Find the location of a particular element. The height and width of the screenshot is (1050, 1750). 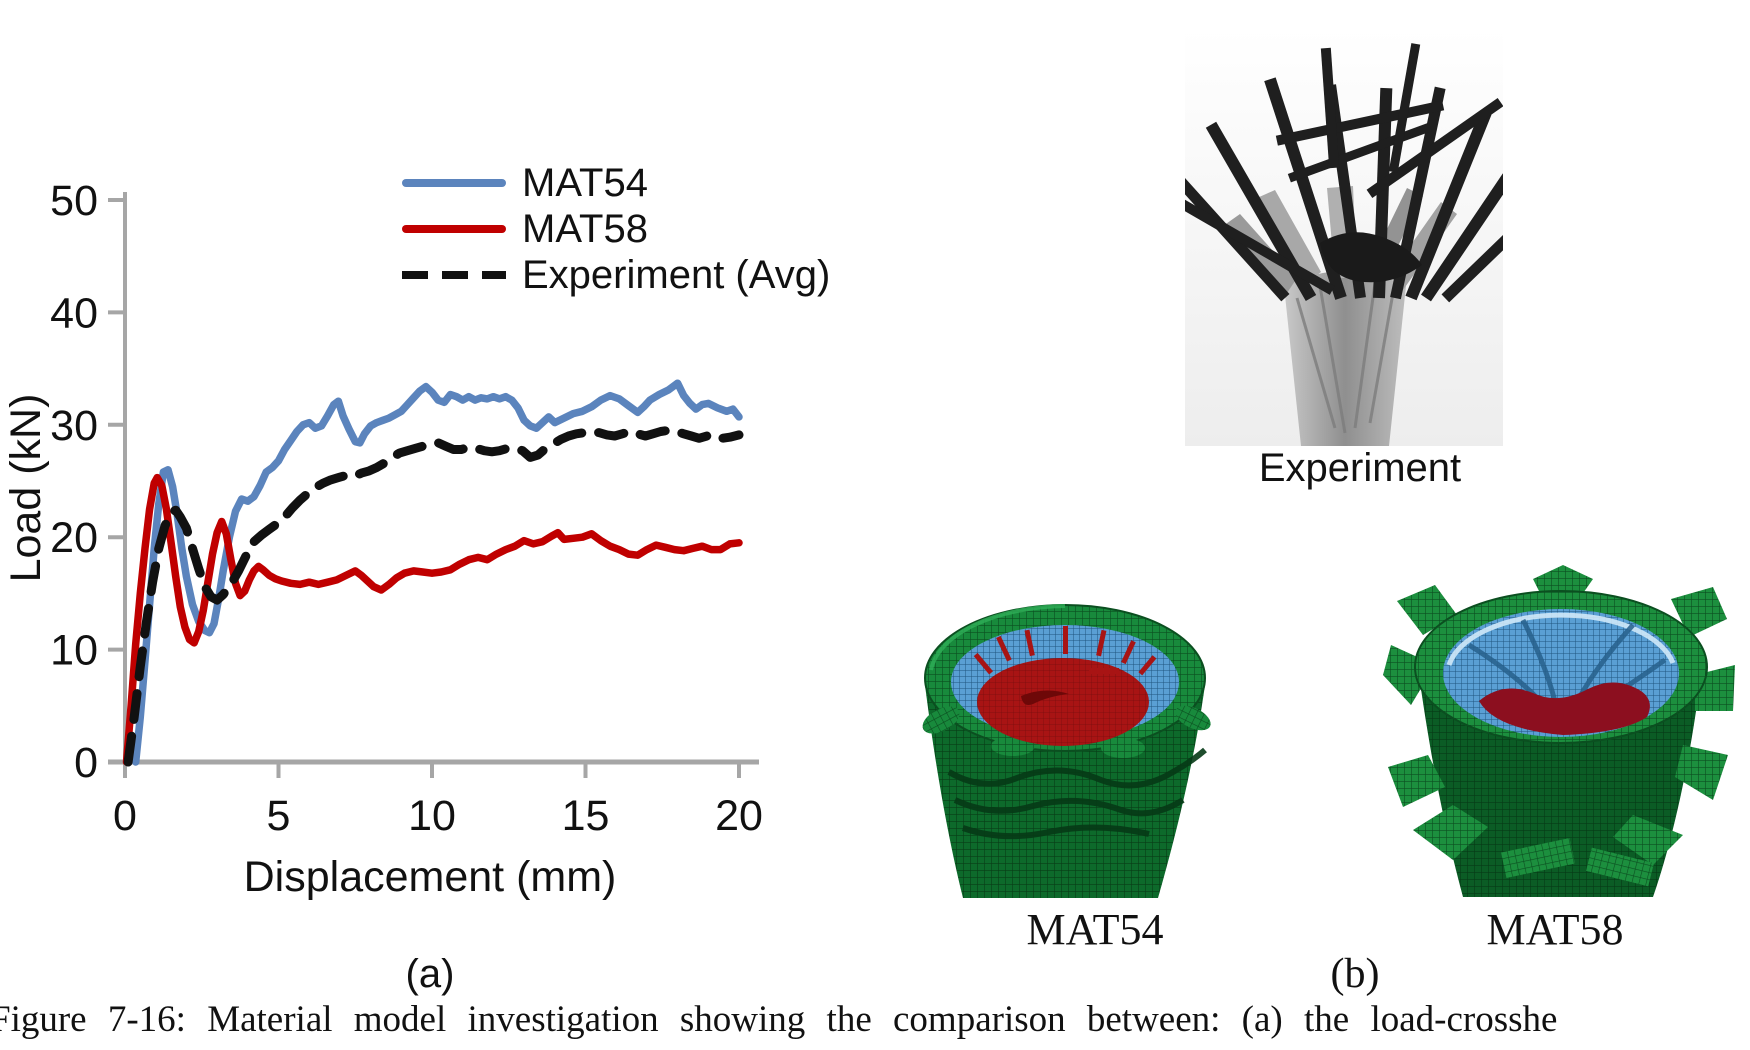

tube-base is located at coordinates (1345, 358).